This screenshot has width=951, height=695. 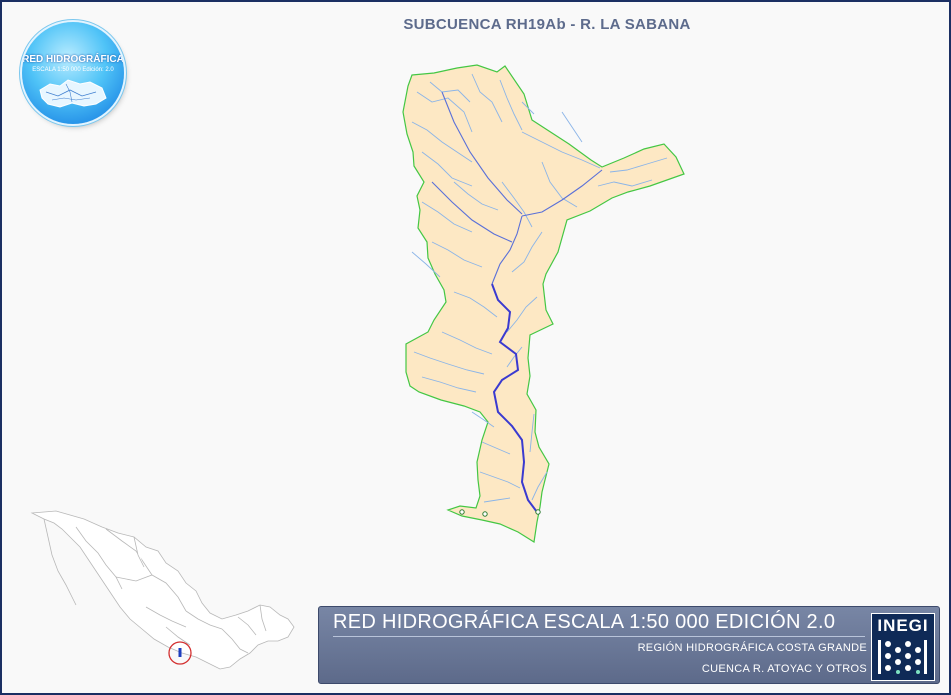 I want to click on locator-marker, so click(x=180, y=652).